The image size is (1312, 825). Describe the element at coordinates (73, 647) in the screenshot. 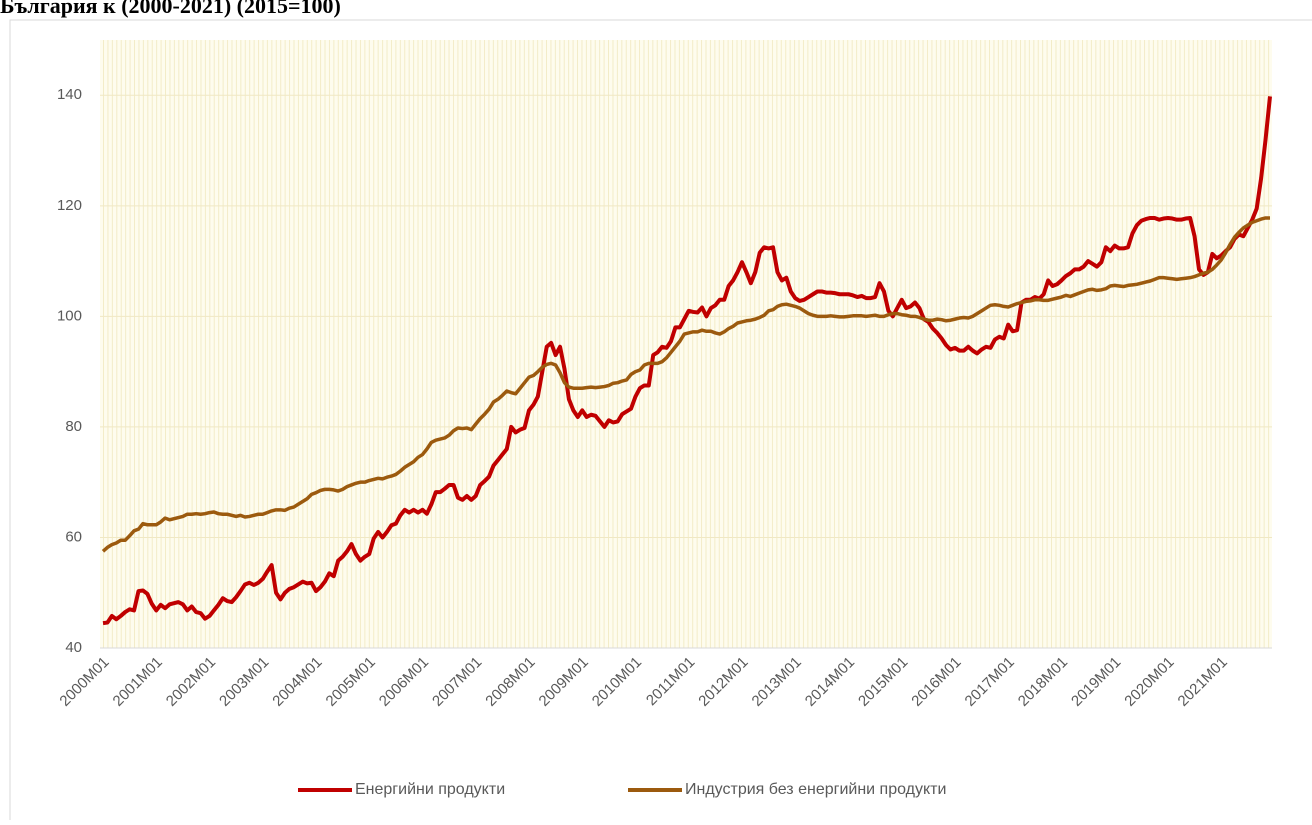

I see `y-tick-label: 40` at that location.